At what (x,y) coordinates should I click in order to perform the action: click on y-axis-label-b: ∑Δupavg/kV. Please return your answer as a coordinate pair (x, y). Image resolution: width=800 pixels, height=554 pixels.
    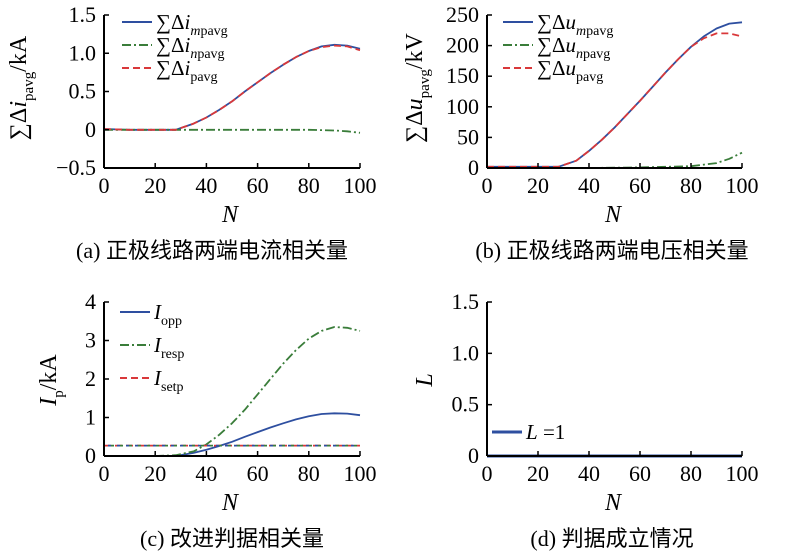
    Looking at the image, I should click on (417, 87).